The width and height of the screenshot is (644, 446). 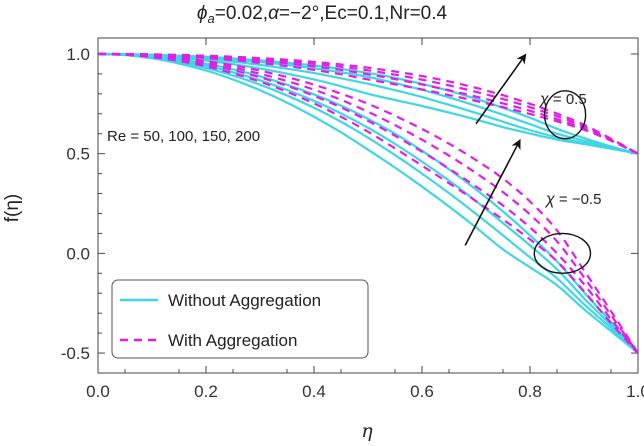 What do you see at coordinates (78, 54) in the screenshot?
I see `y-tick-label: 1.0` at bounding box center [78, 54].